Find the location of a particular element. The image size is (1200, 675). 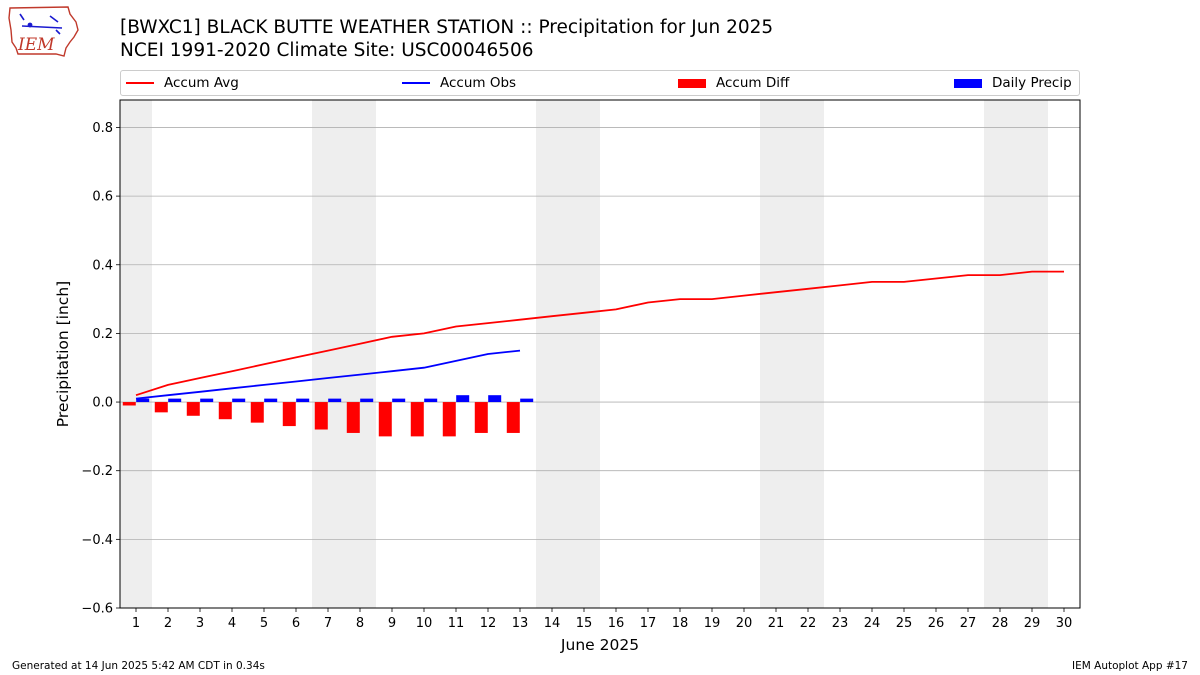

x-tick-label: 1 is located at coordinates (136, 623).